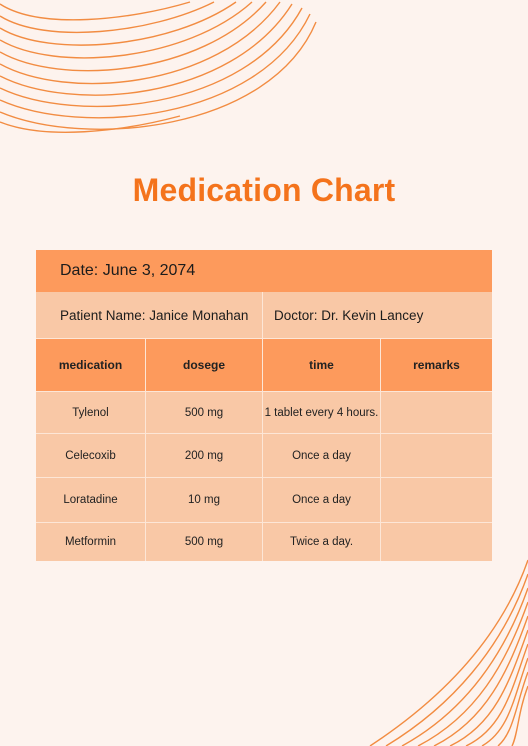 This screenshot has height=746, width=528. What do you see at coordinates (349, 315) in the screenshot?
I see `doctor-name: Doctor: Dr. Kevin Lancey` at bounding box center [349, 315].